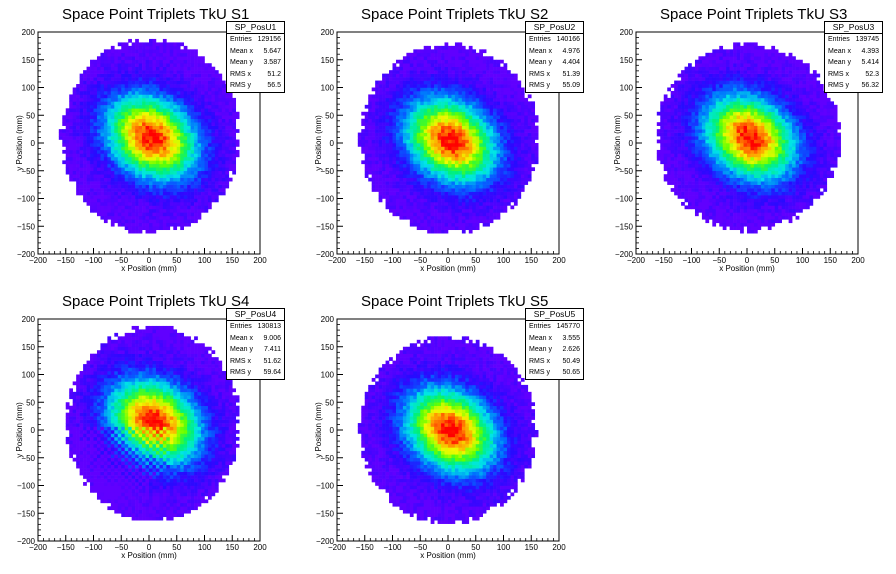 The height and width of the screenshot is (574, 896). I want to click on x-tick-label: −150, so click(66, 260).